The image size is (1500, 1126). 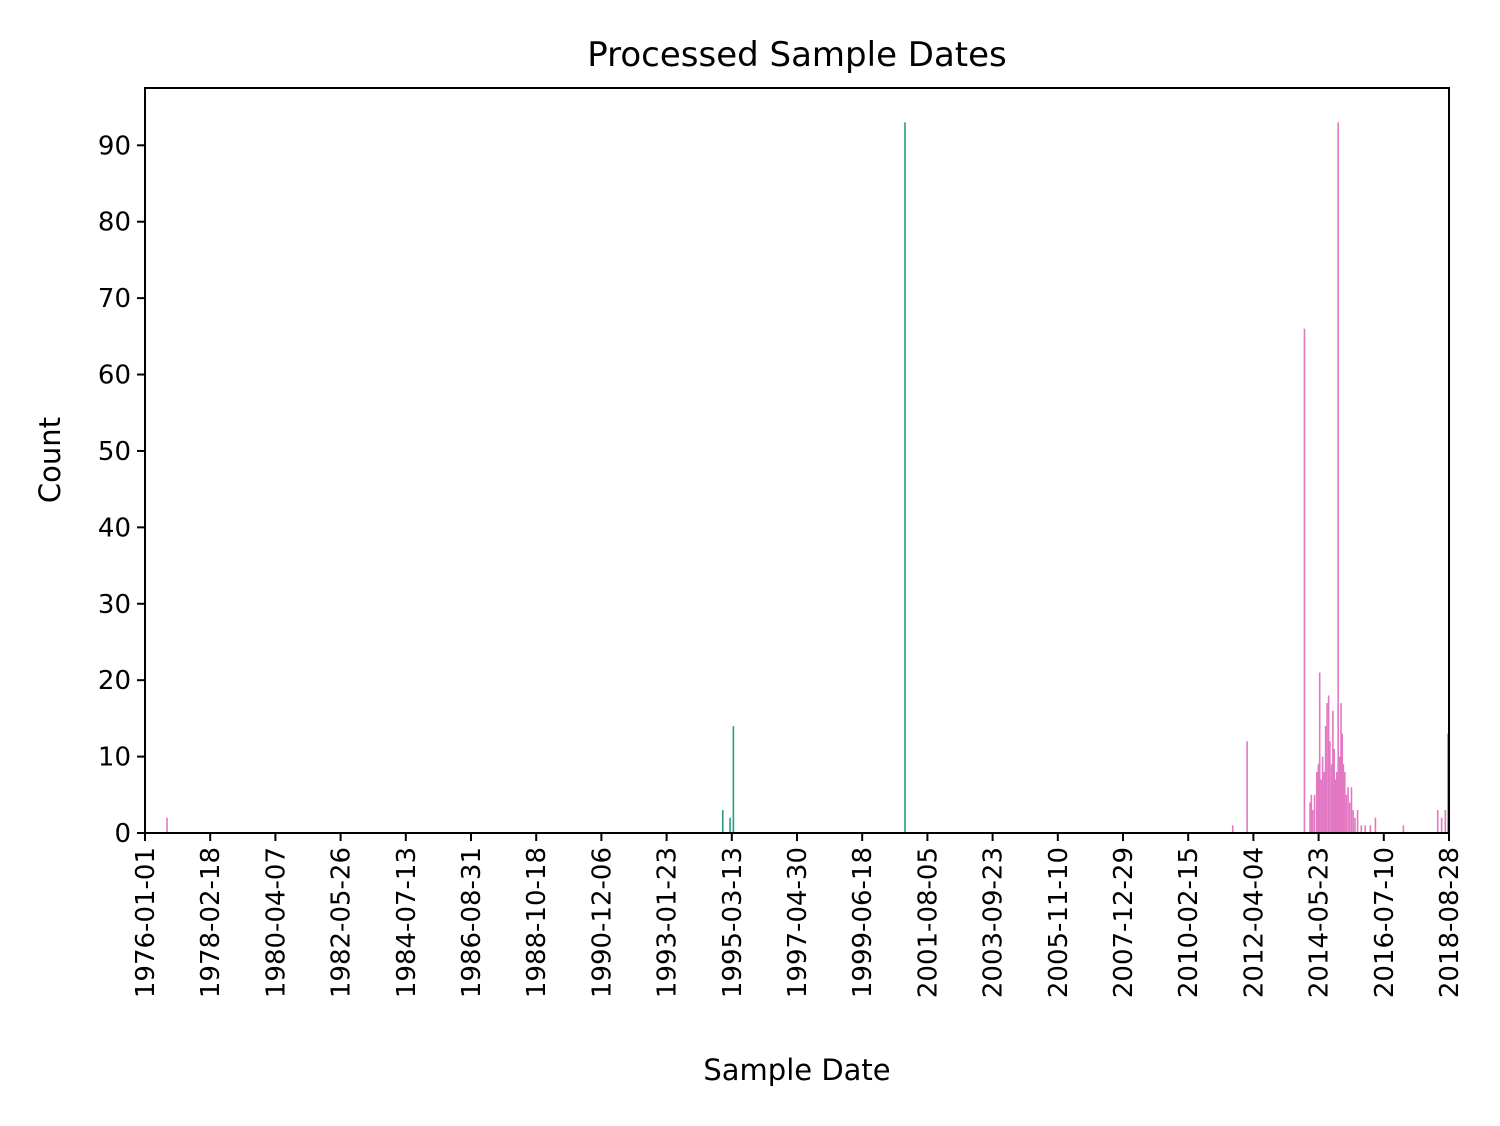 I want to click on y-tick-label-0: 0, so click(x=122, y=834).